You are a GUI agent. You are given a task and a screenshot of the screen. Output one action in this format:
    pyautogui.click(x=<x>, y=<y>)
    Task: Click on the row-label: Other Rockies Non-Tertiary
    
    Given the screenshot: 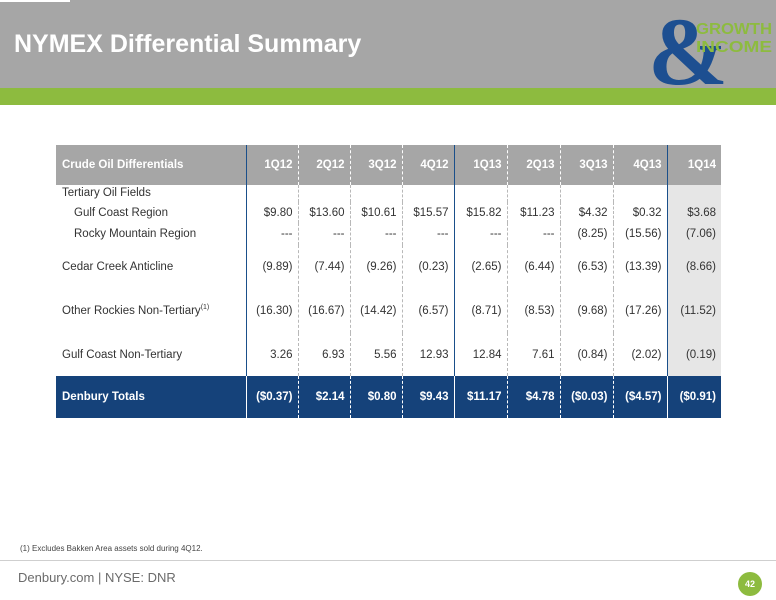 What is the action you would take?
    pyautogui.click(x=131, y=311)
    